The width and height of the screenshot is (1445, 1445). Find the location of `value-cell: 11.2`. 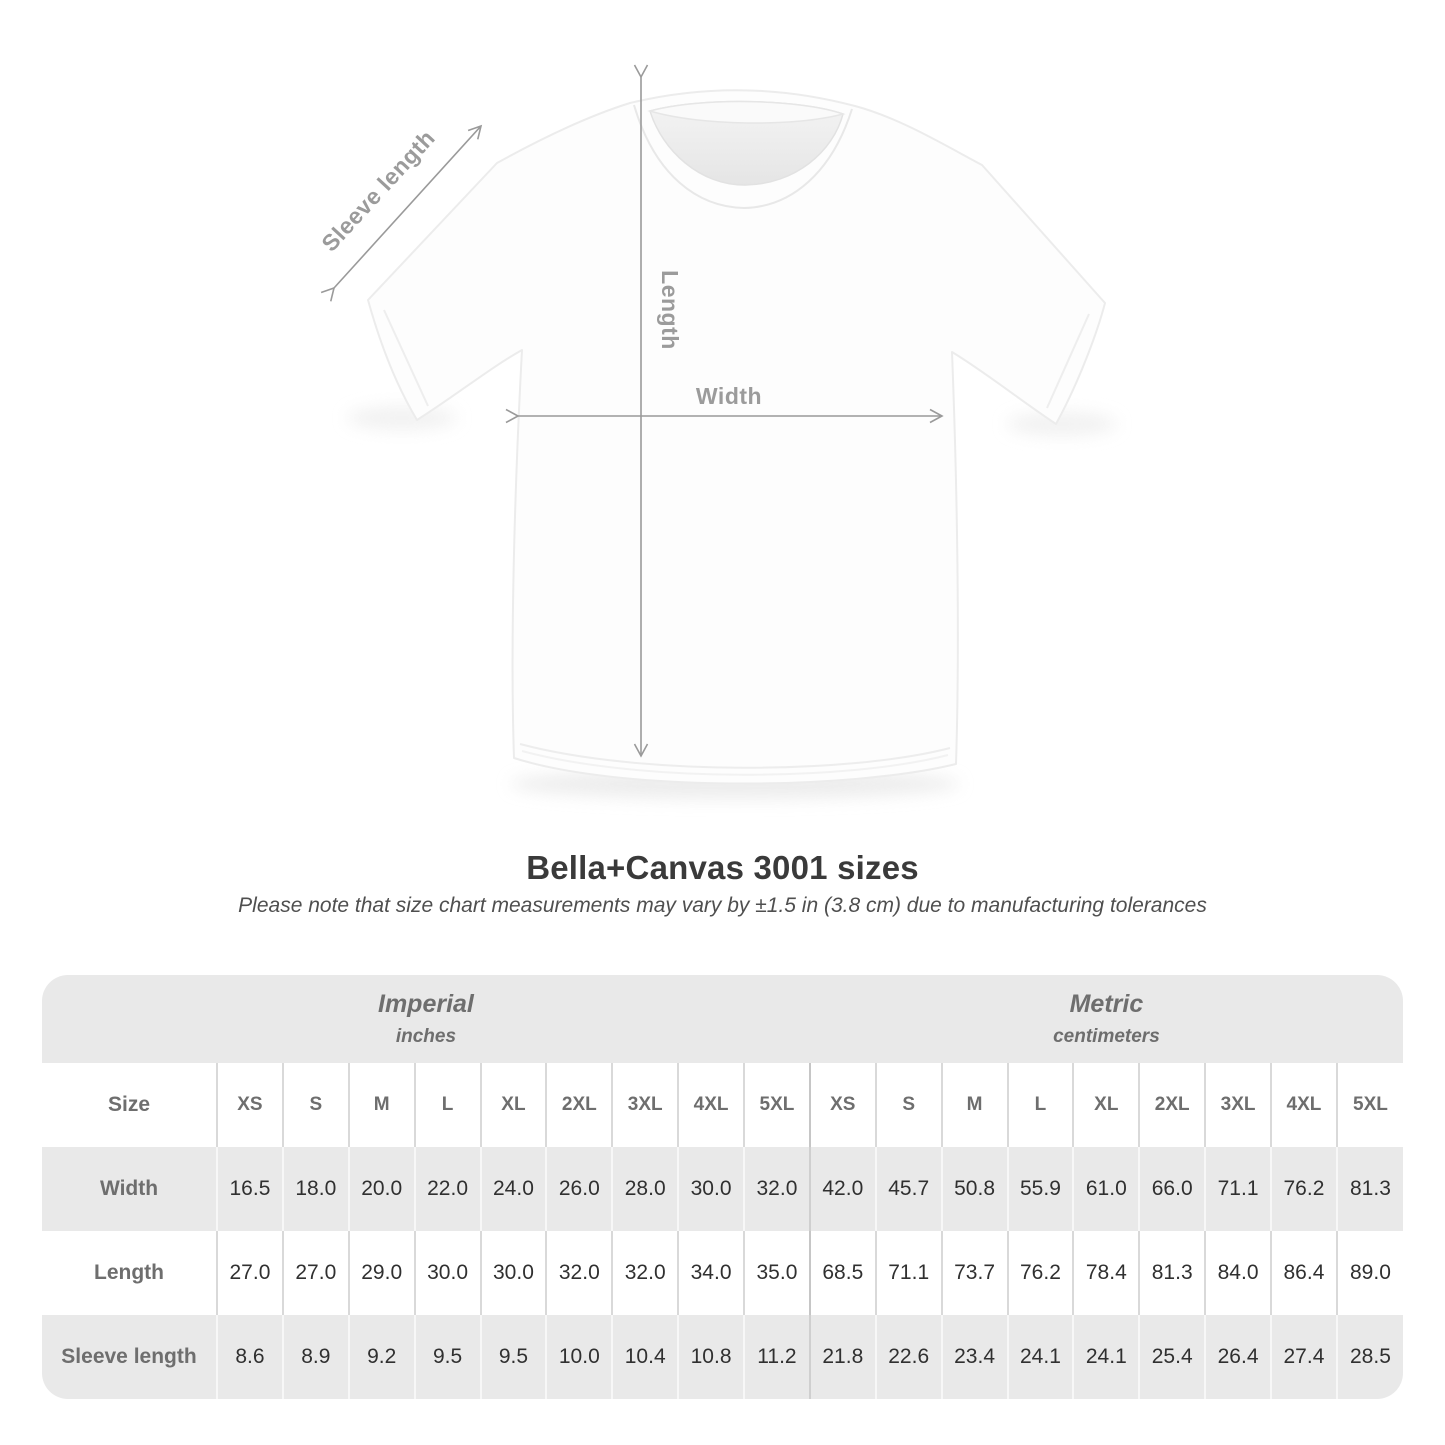

value-cell: 11.2 is located at coordinates (776, 1357).